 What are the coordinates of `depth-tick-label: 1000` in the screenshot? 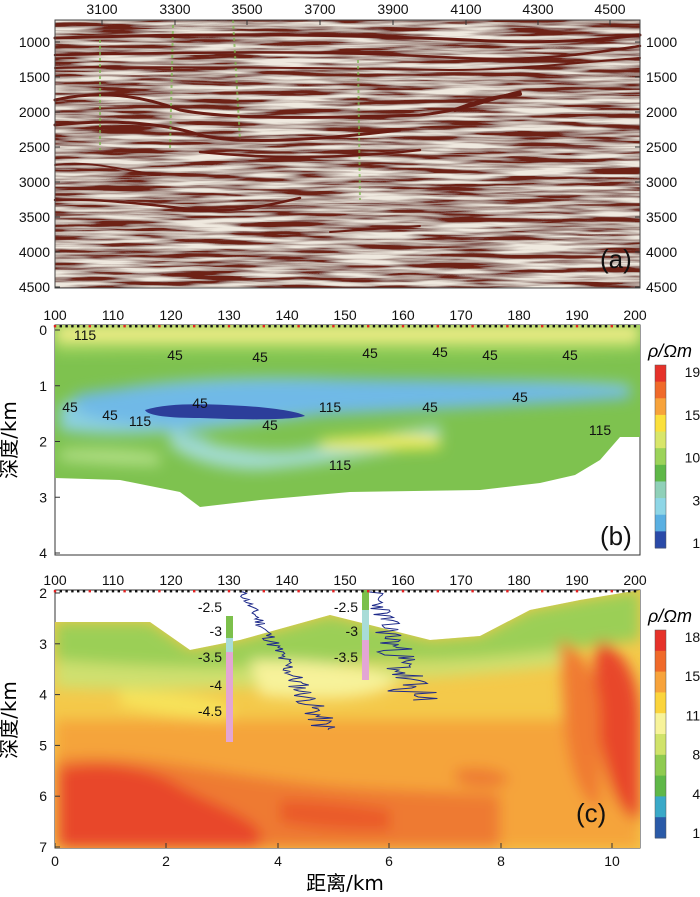 It's located at (34, 42).